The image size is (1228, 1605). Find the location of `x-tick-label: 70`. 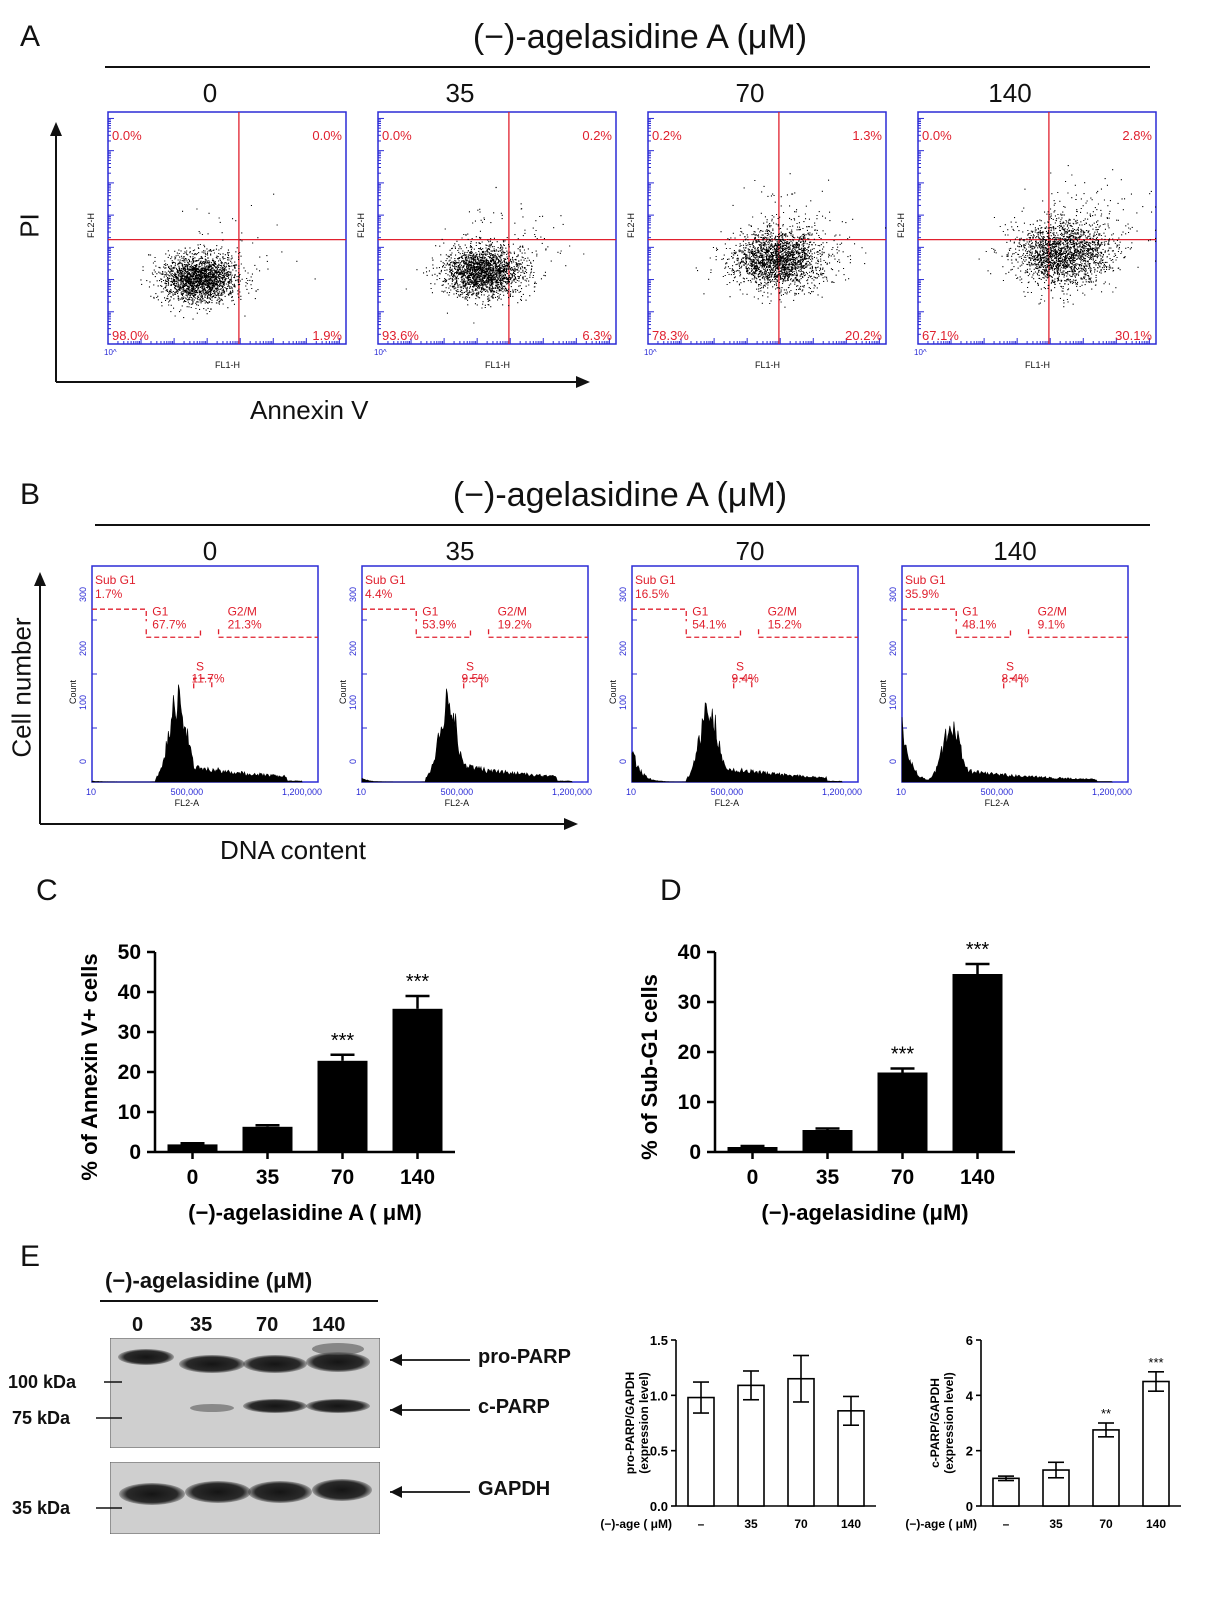

x-tick-label: 70 is located at coordinates (801, 1524).